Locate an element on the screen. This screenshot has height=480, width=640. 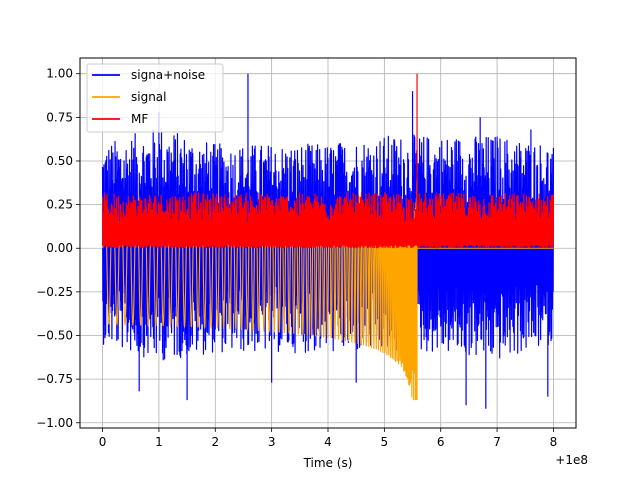
y-tick-label: 0.25 is located at coordinates (59, 205).